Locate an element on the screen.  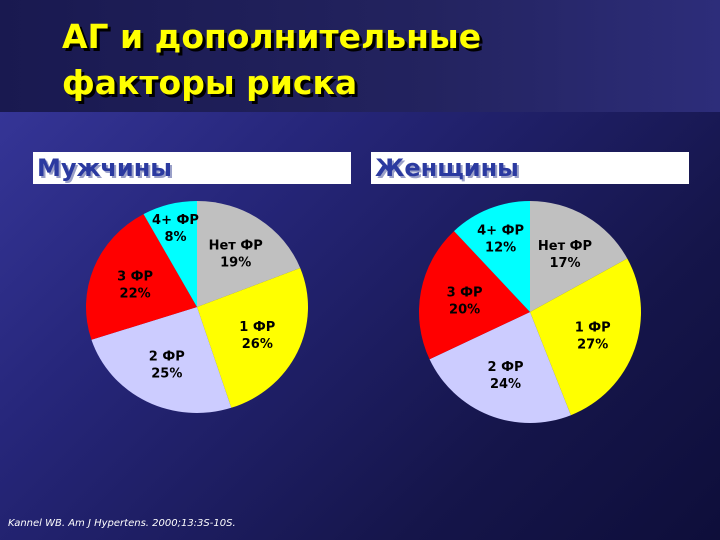
men-slice-label-3: 3 ФР 22% is located at coordinates (135, 286).